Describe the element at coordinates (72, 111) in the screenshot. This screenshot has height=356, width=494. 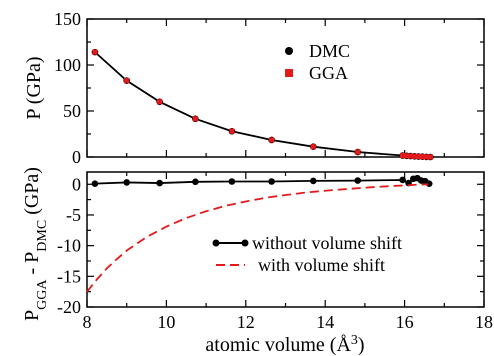
I see `y-tick-label: 50` at that location.